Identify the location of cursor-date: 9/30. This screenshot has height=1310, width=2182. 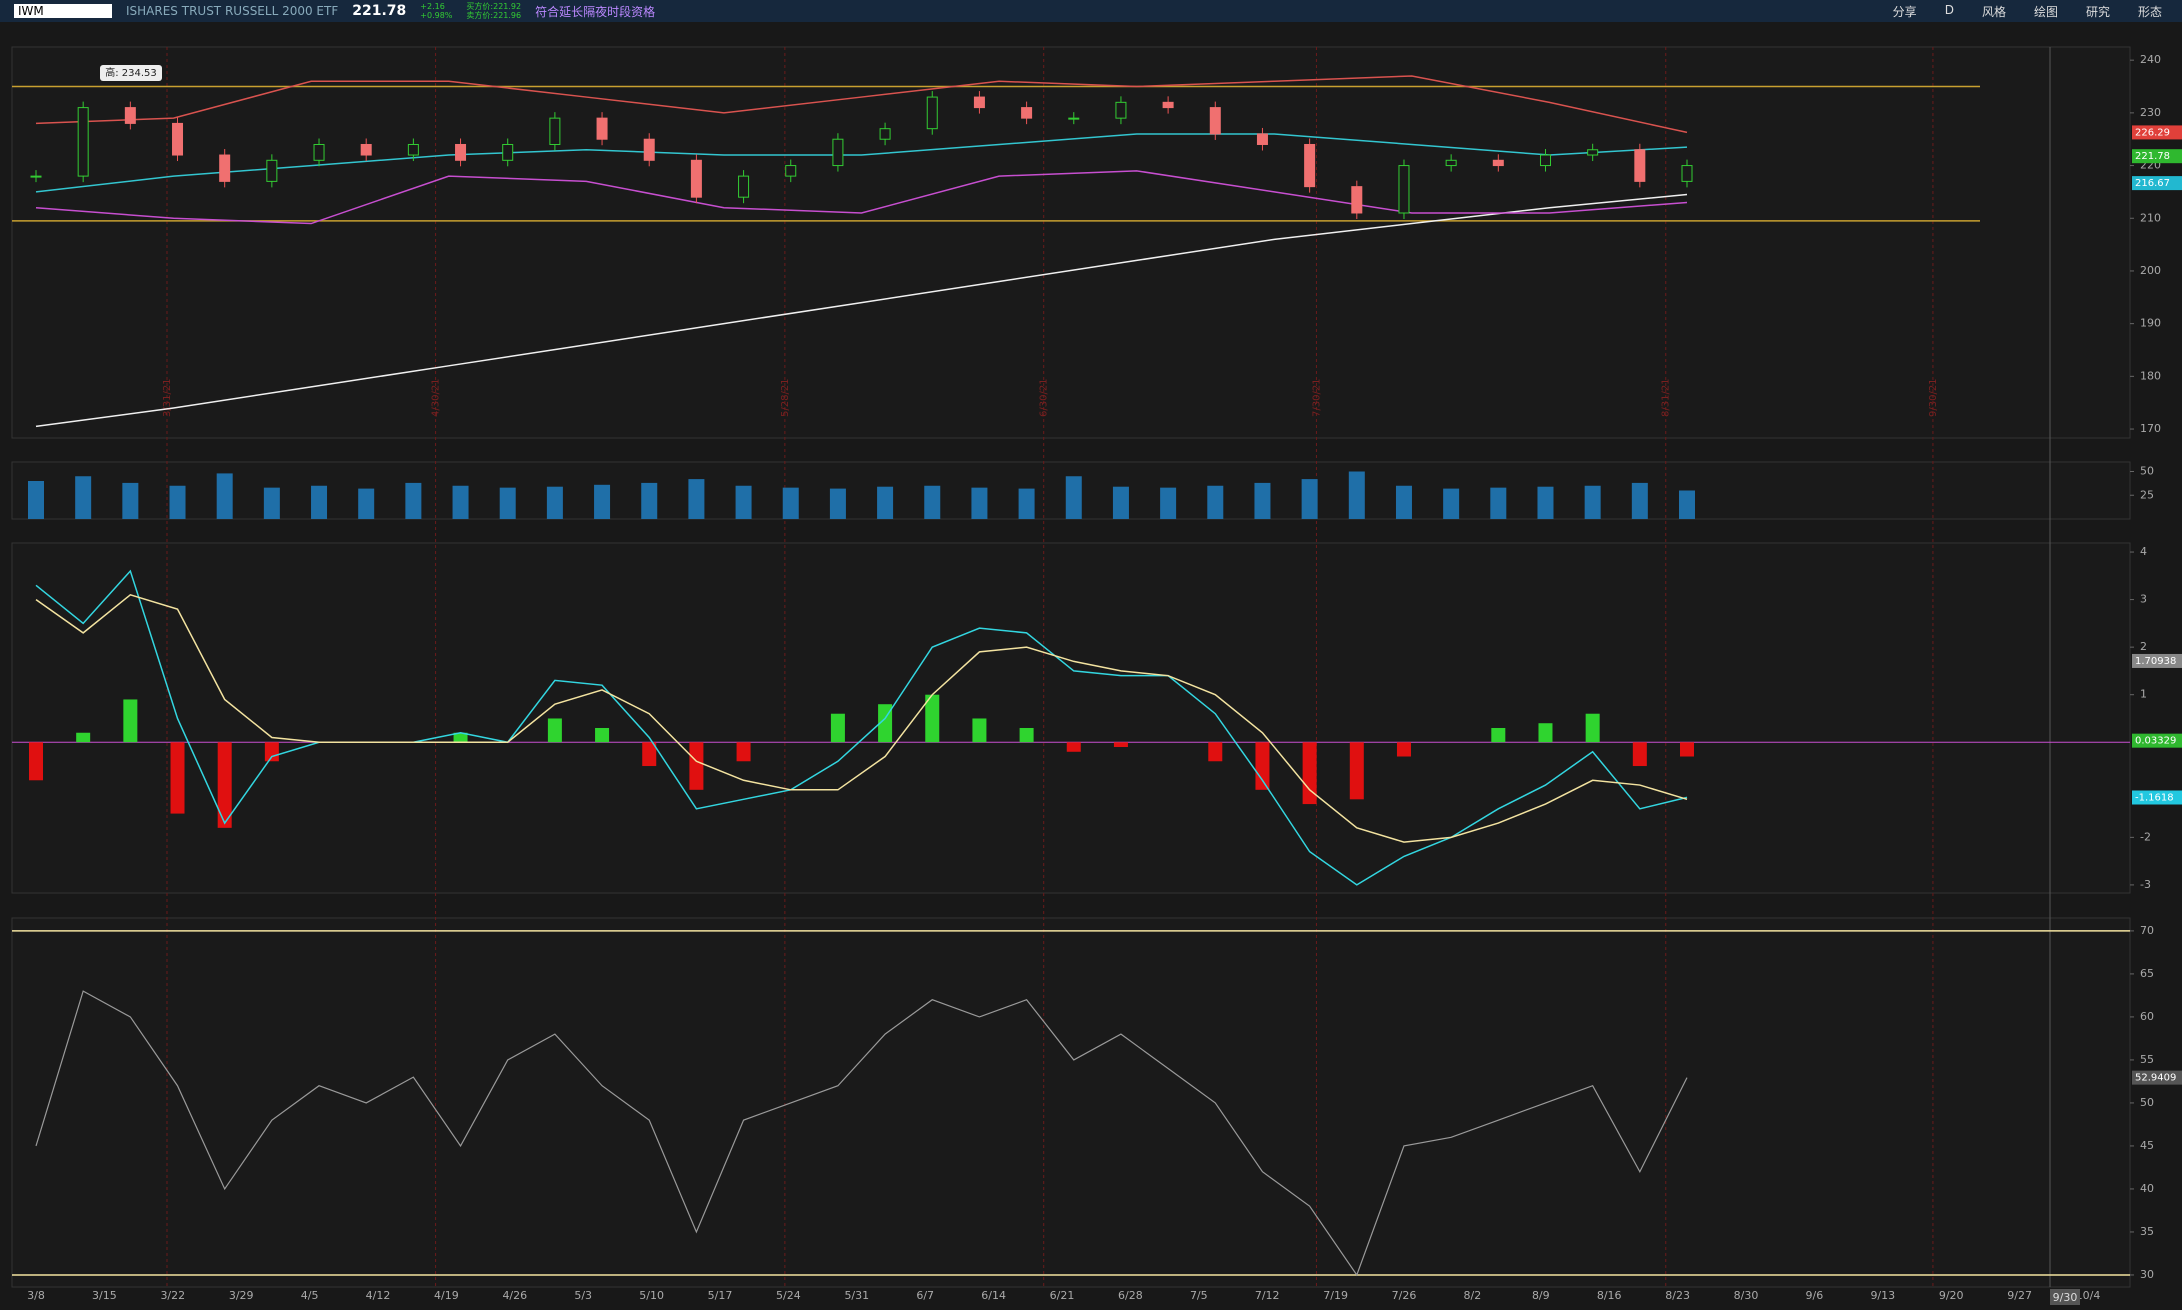
(2065, 1297).